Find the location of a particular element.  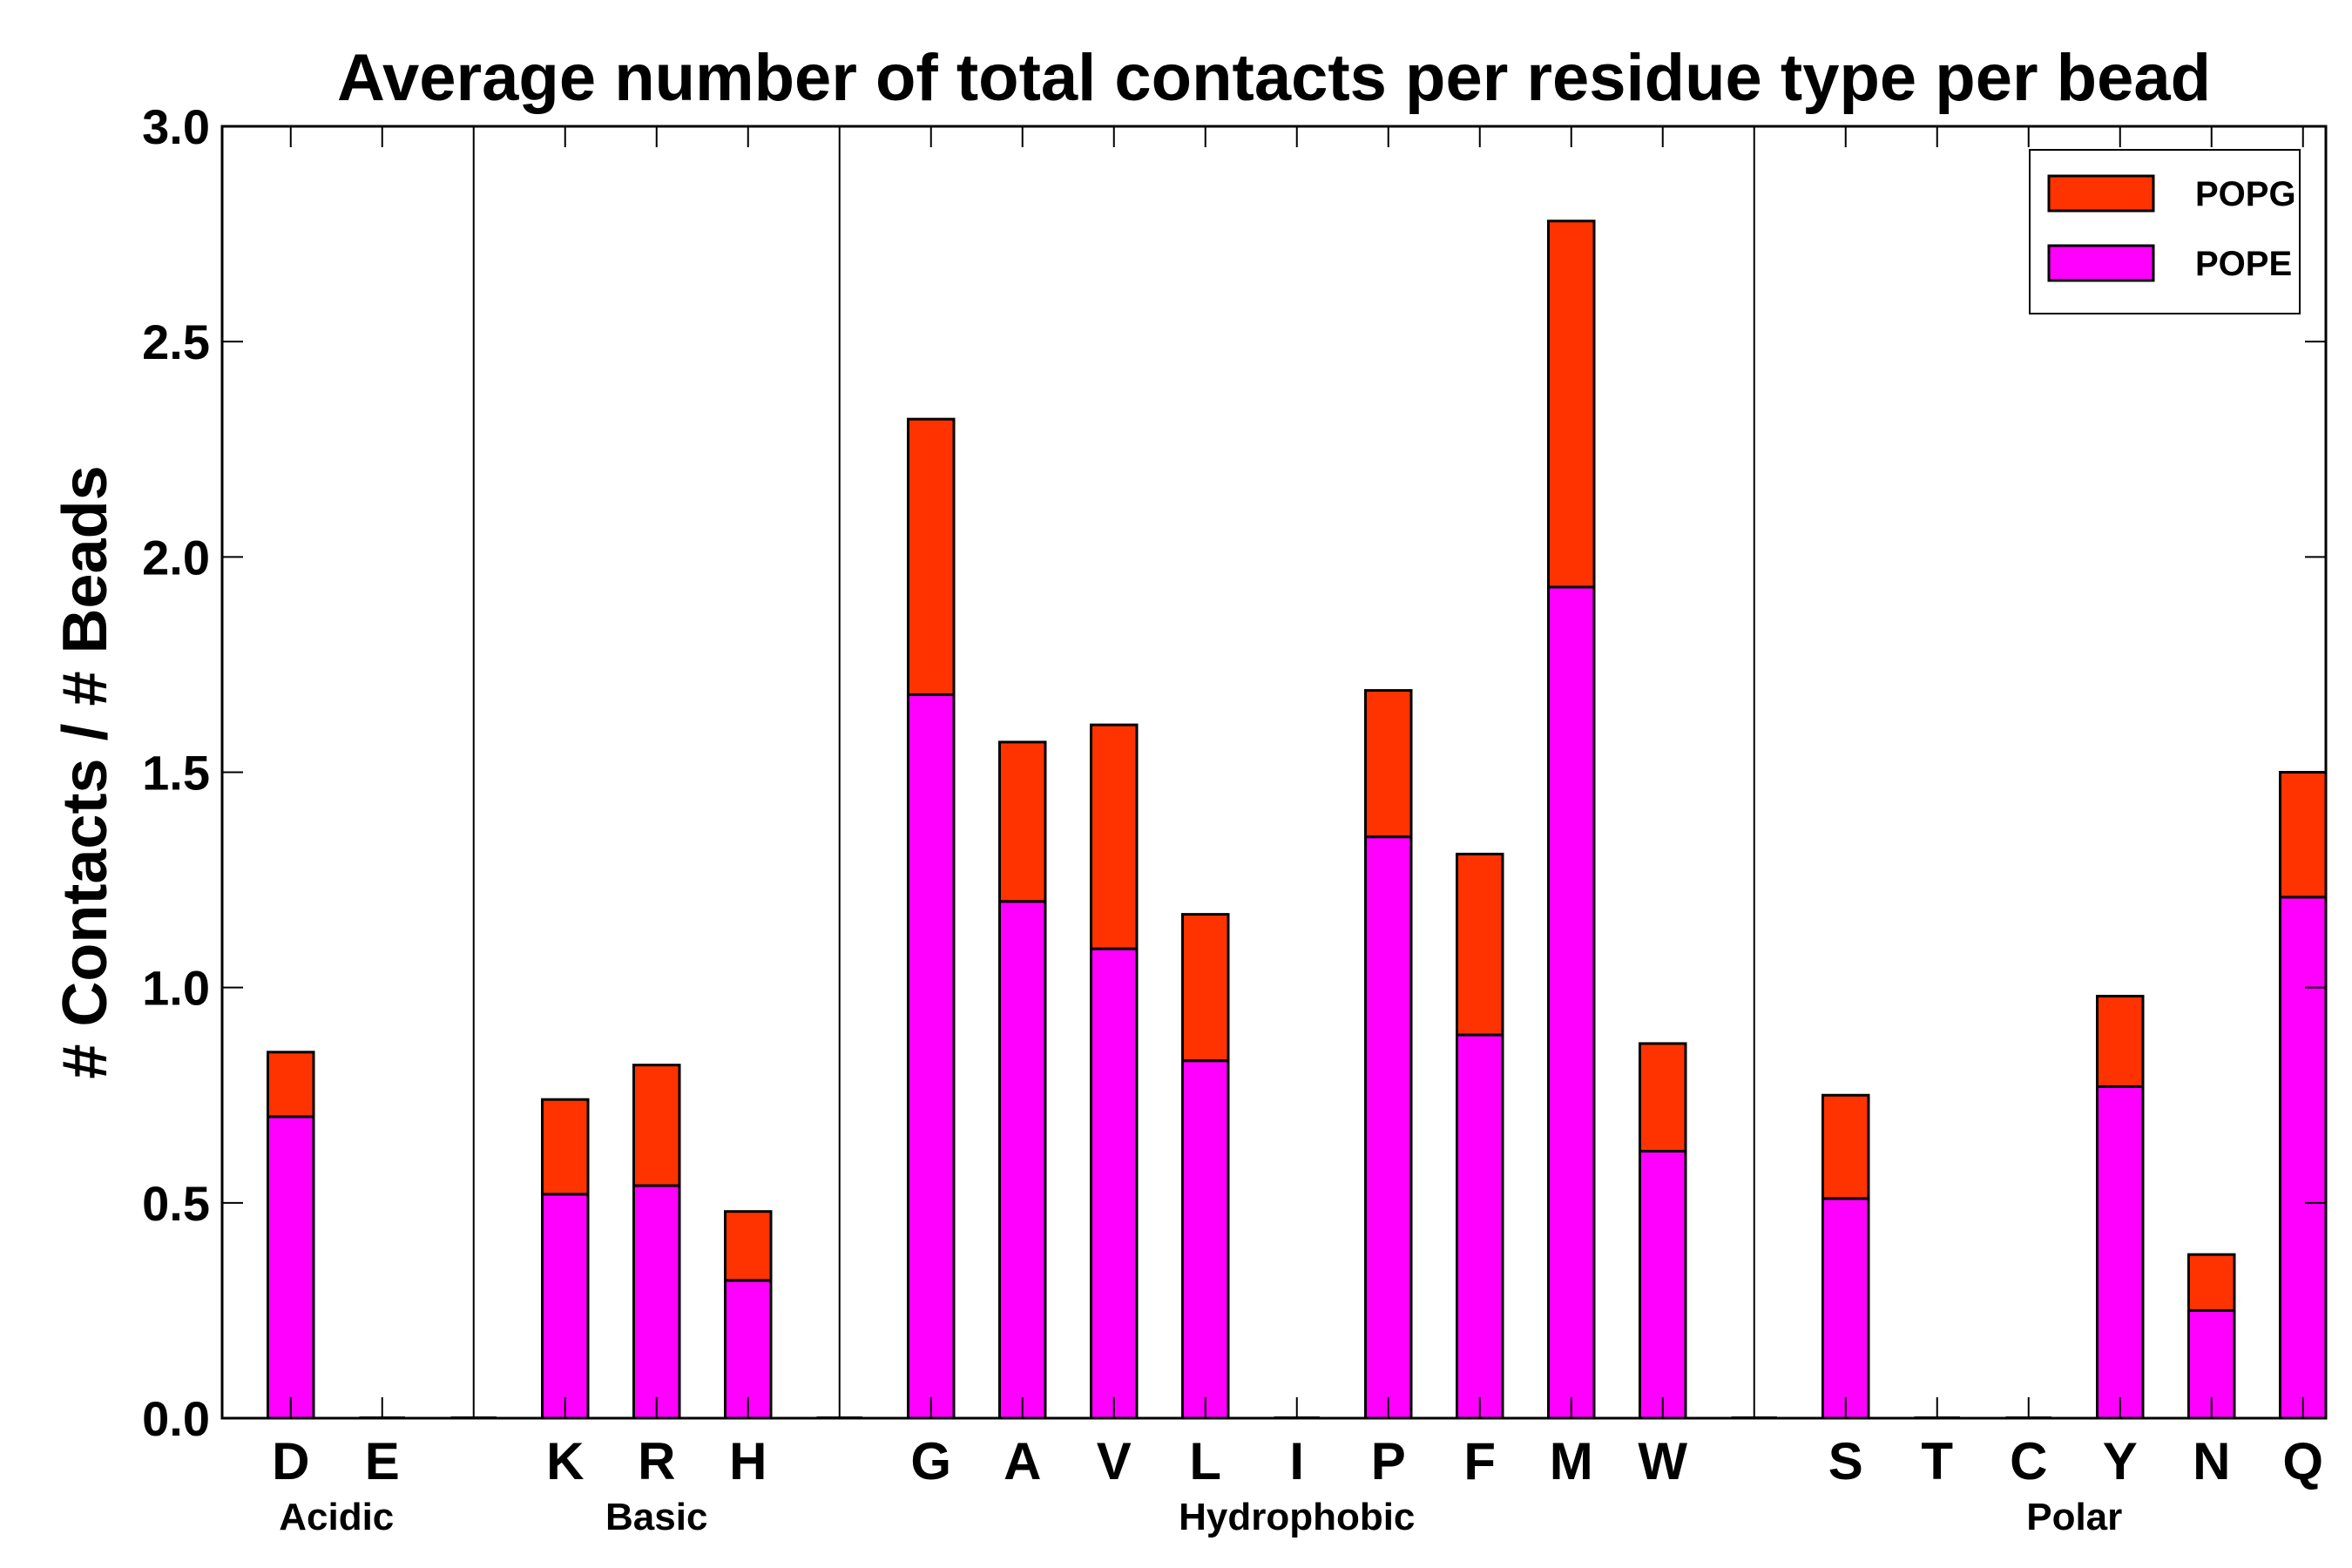

bar-popg-S is located at coordinates (1845, 1146).